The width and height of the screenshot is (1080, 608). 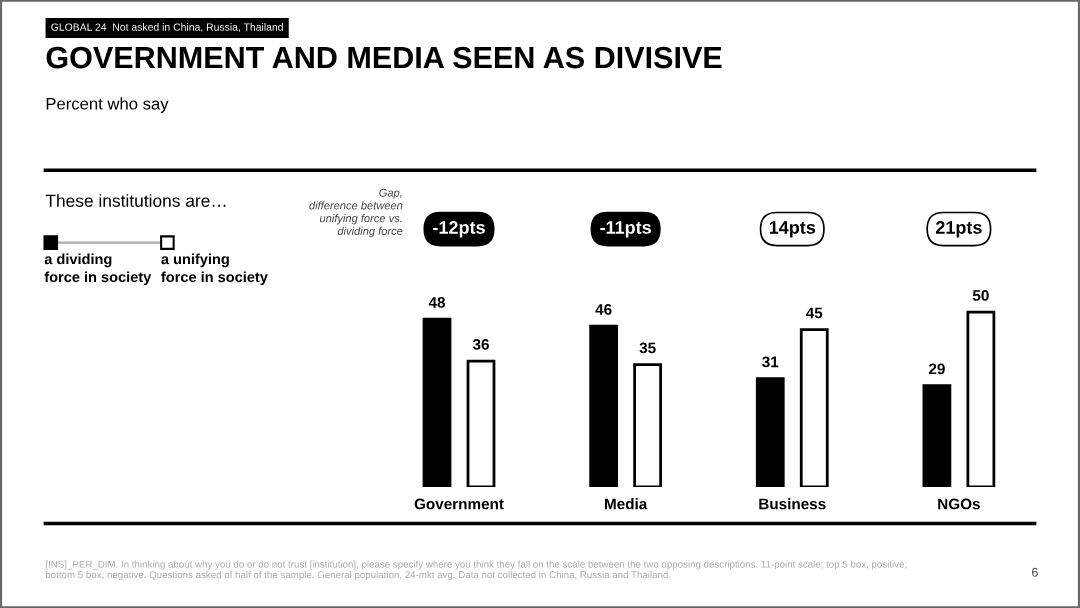 What do you see at coordinates (480, 344) in the screenshot?
I see `data-label: 36` at bounding box center [480, 344].